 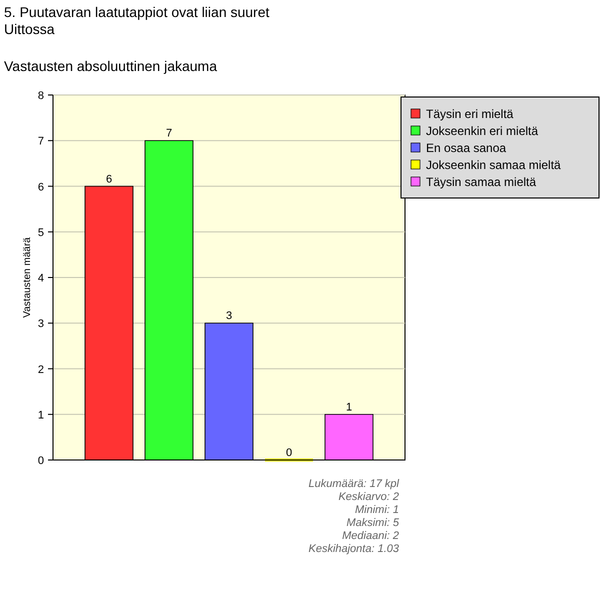 I want to click on data-label: 7, so click(x=169, y=134).